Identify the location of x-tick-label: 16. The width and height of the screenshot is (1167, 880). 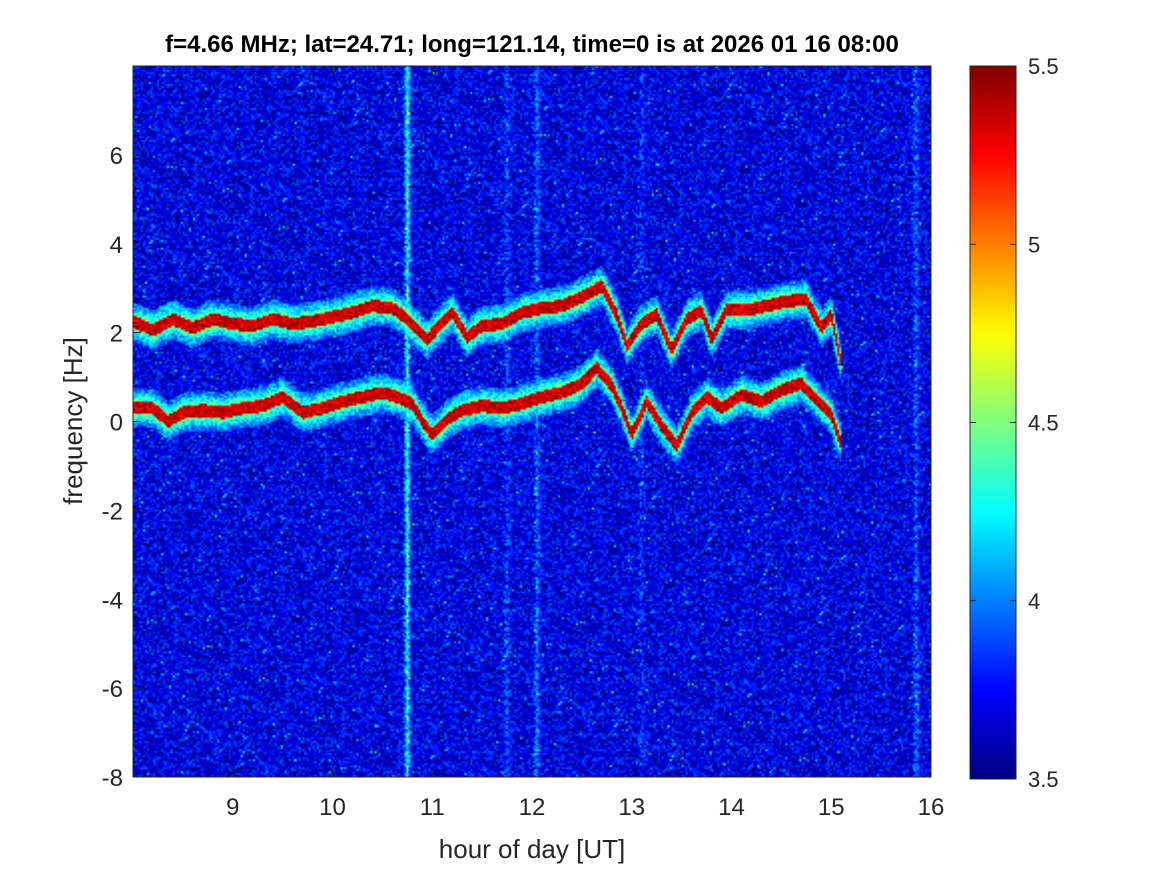
(931, 807).